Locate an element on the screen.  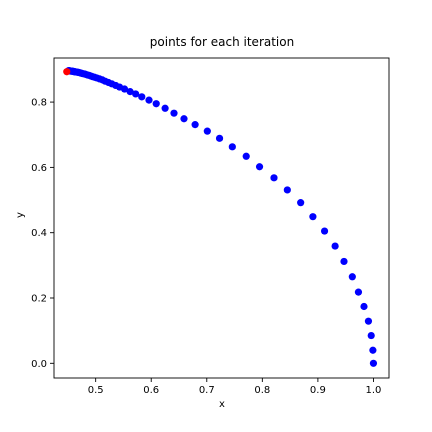
y-tick-label: 0.0 is located at coordinates (39, 364).